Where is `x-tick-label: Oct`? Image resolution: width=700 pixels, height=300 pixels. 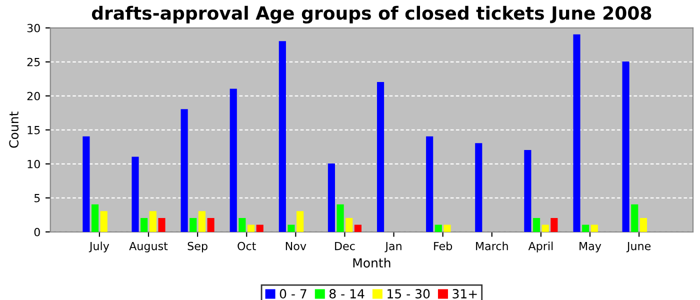 x-tick-label: Oct is located at coordinates (247, 246).